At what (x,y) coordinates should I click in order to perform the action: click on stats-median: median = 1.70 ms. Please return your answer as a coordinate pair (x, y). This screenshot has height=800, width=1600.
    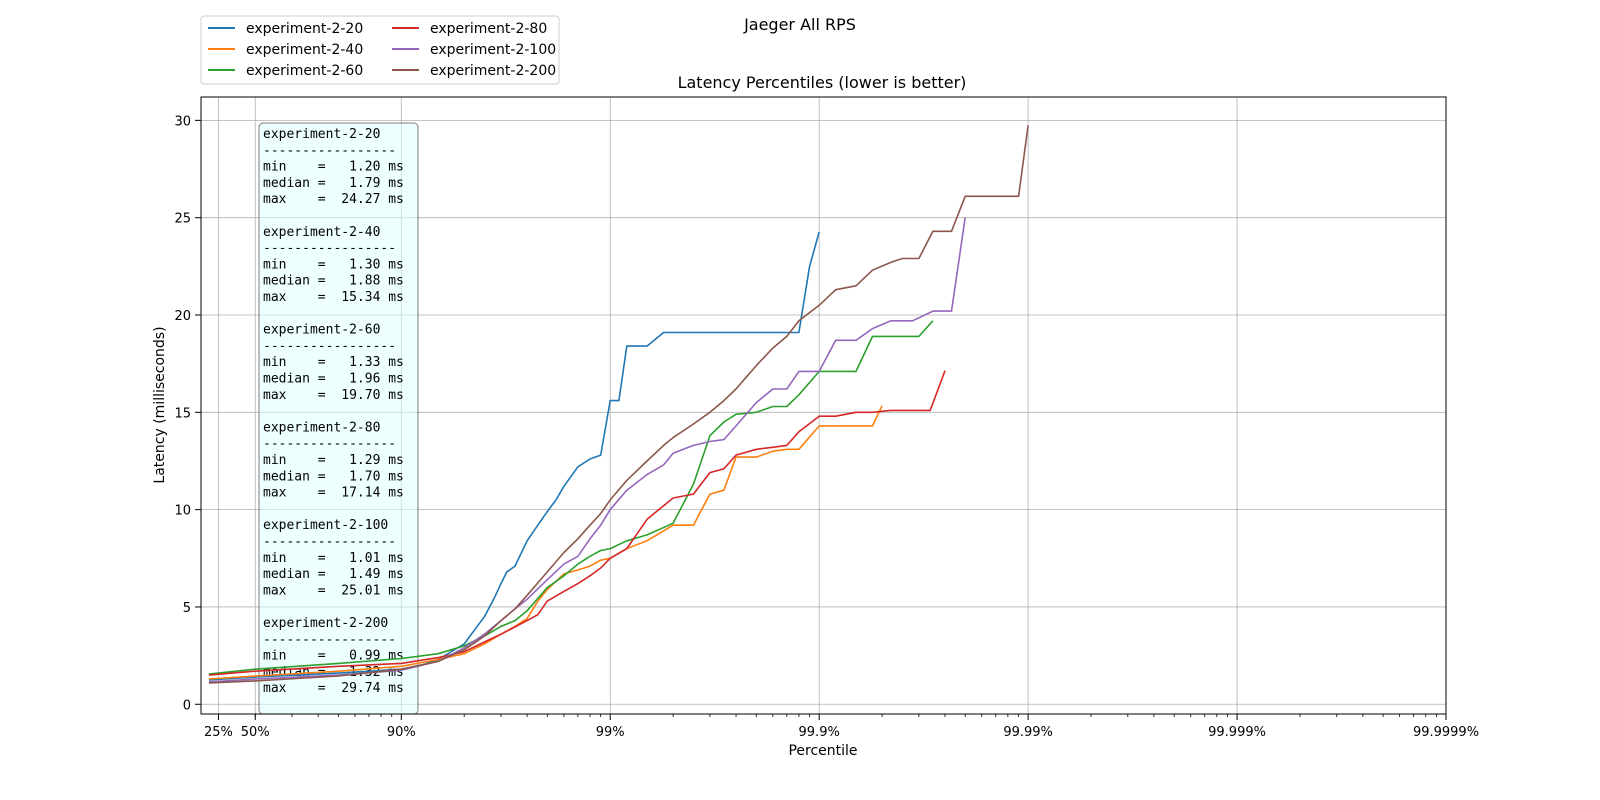
    Looking at the image, I should click on (333, 476).